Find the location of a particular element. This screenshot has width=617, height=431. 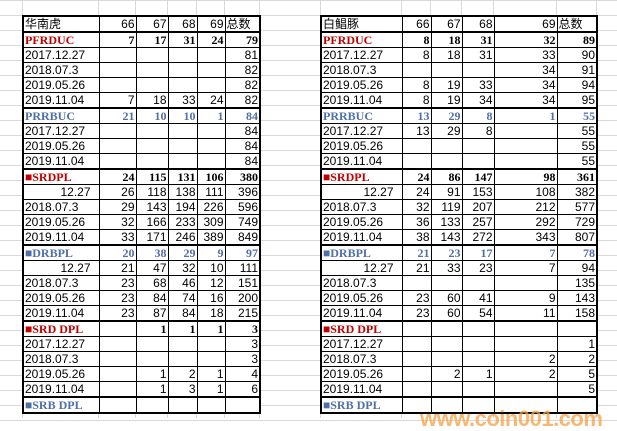

value-cell: 19 is located at coordinates (446, 100).